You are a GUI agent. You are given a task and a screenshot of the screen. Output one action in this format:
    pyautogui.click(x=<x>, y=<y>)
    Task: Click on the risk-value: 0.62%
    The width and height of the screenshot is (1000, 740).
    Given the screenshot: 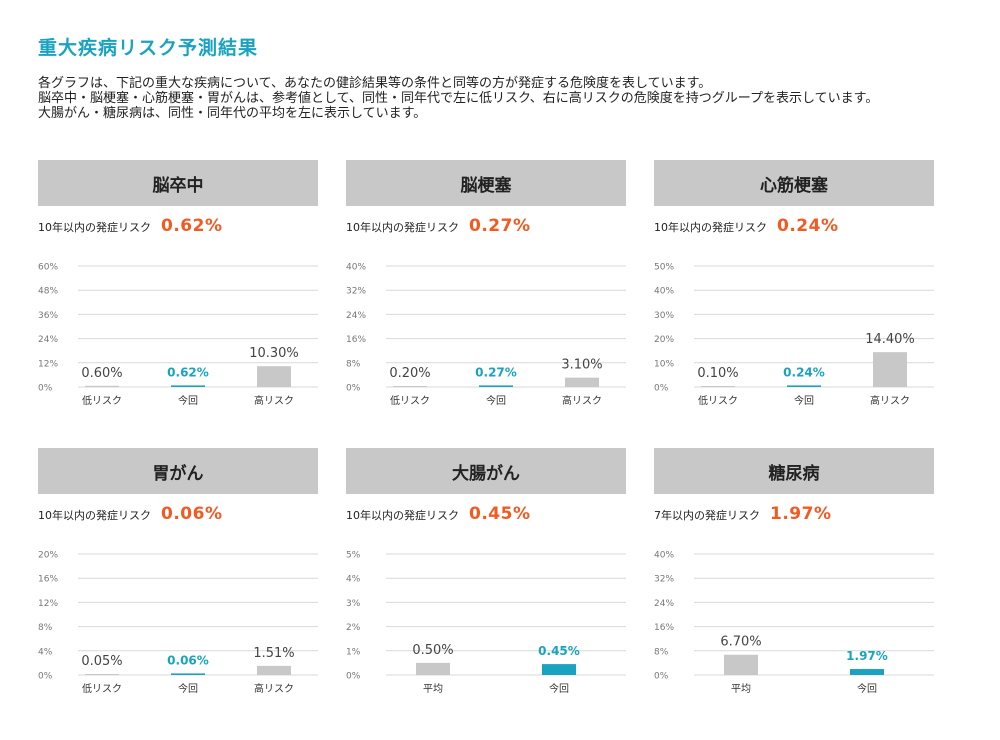 What is the action you would take?
    pyautogui.click(x=192, y=226)
    